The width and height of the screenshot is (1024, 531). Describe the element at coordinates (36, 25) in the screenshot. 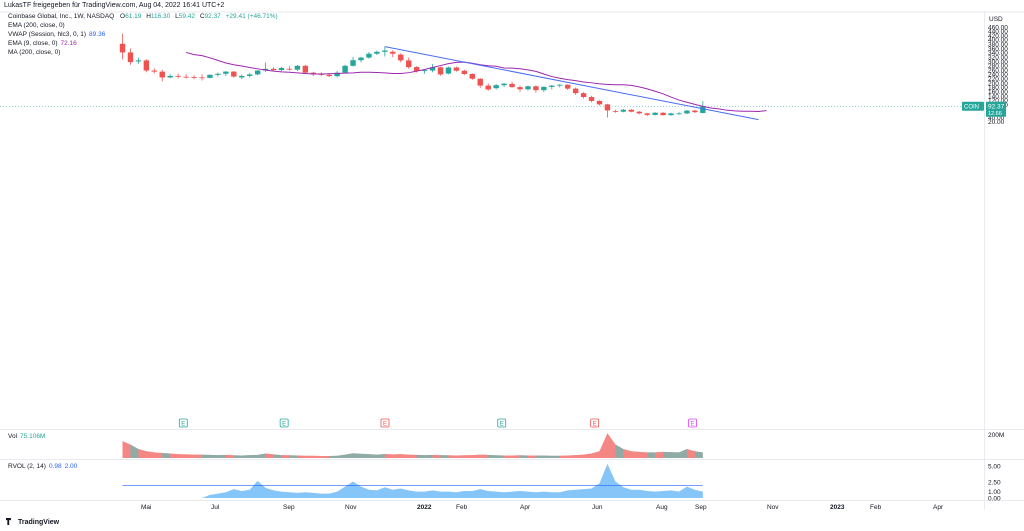

I see `indicator-ema200: EMA (200, close, 0)` at that location.